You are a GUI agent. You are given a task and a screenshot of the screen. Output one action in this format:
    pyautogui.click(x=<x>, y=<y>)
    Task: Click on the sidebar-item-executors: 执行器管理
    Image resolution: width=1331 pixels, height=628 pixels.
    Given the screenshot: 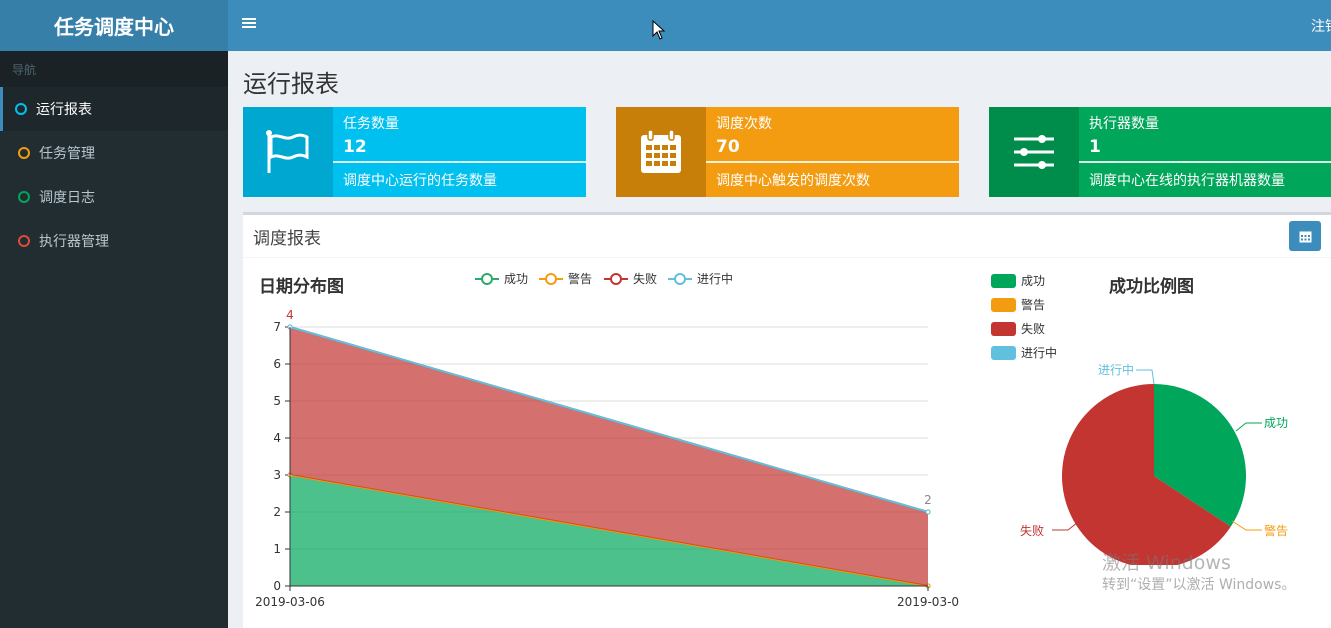 What is the action you would take?
    pyautogui.click(x=114, y=241)
    